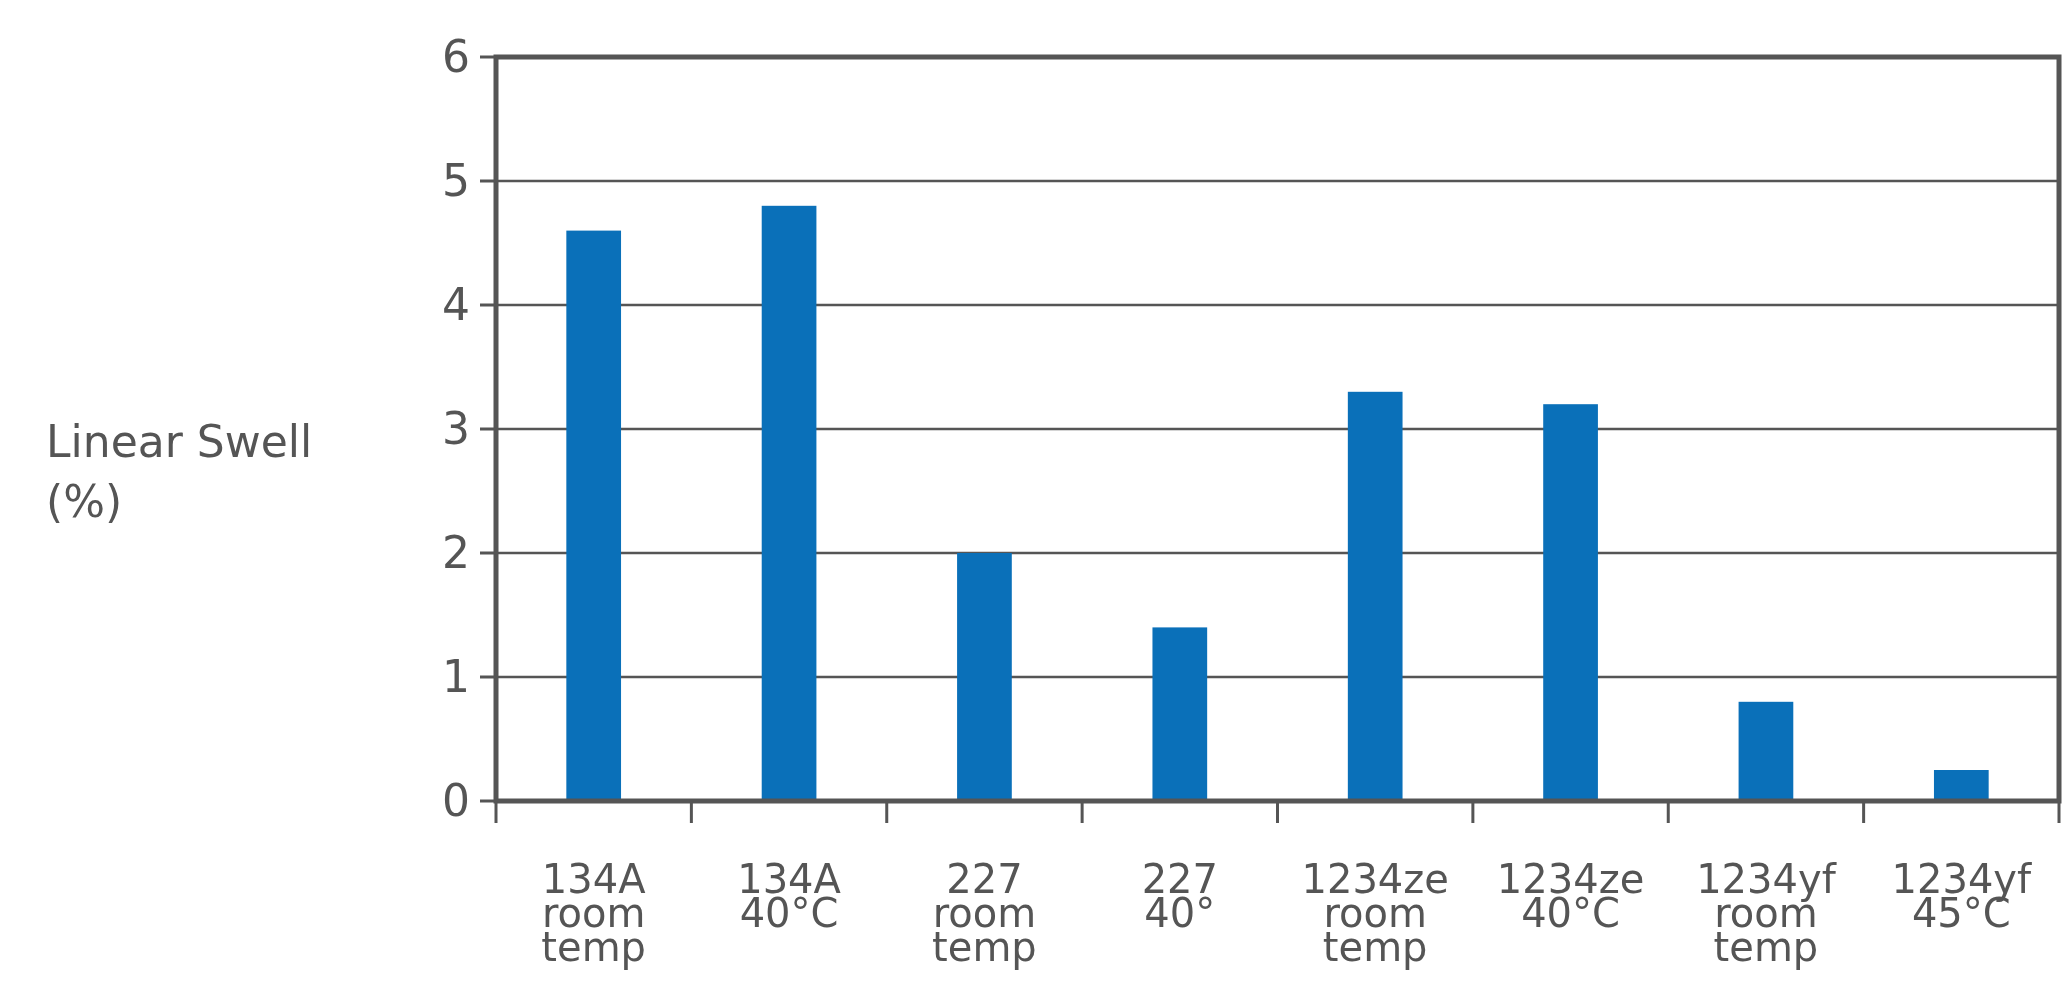  Describe the element at coordinates (984, 913) in the screenshot. I see `x-tick-label: 227 room temp` at that location.